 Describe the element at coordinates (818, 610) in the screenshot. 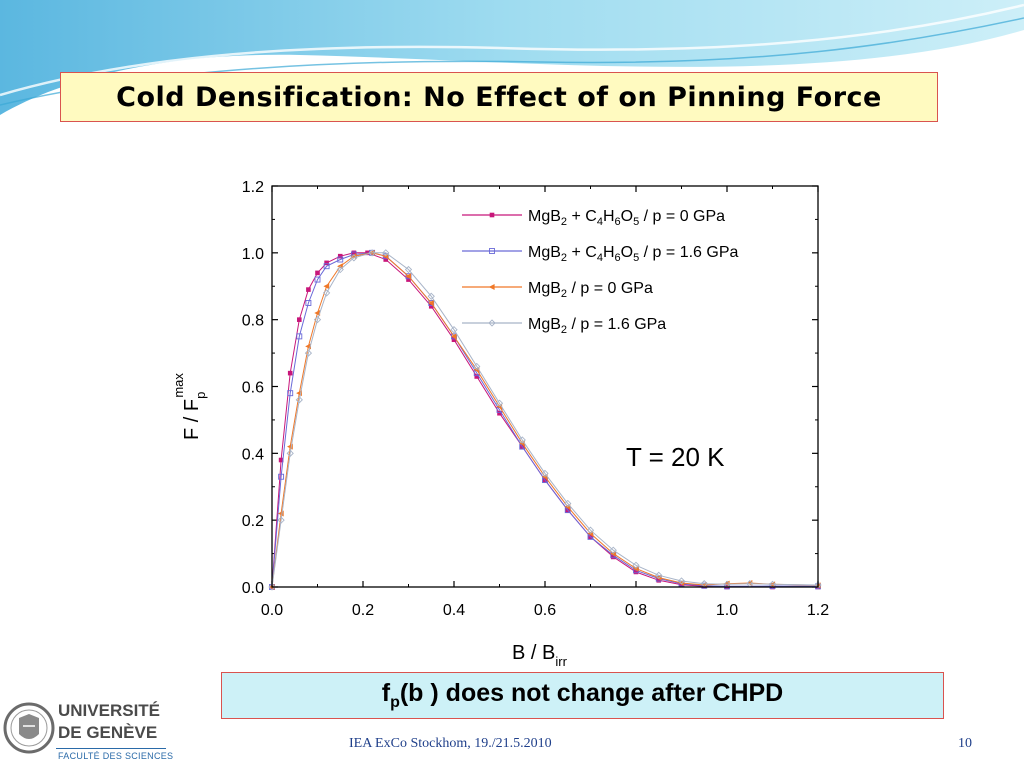

I see `x-tick-label: 1.2` at that location.